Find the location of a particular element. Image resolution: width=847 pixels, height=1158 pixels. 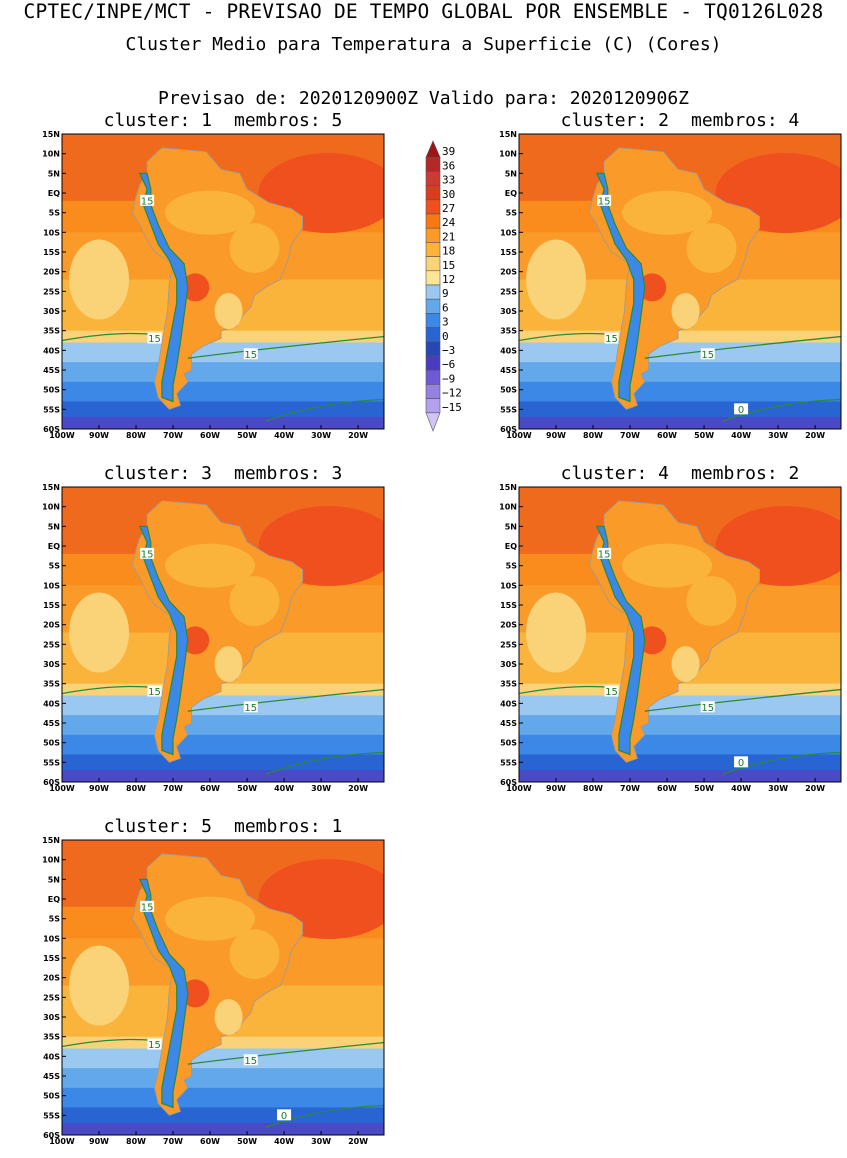

colorbar-label: 39 is located at coordinates (448, 151).